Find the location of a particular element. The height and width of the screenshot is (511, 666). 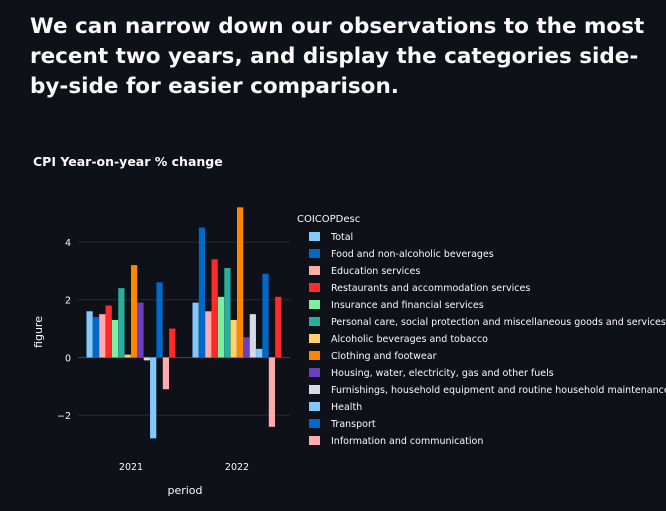

x-axis-label: period is located at coordinates (184, 490).